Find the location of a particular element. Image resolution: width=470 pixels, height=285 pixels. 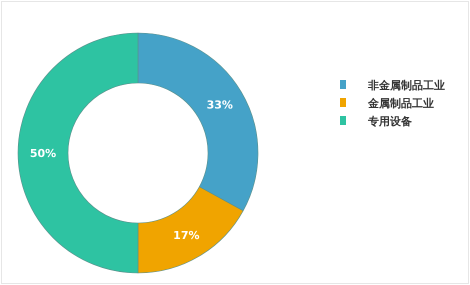

legend-label: 非金属制品工业 is located at coordinates (406, 85).